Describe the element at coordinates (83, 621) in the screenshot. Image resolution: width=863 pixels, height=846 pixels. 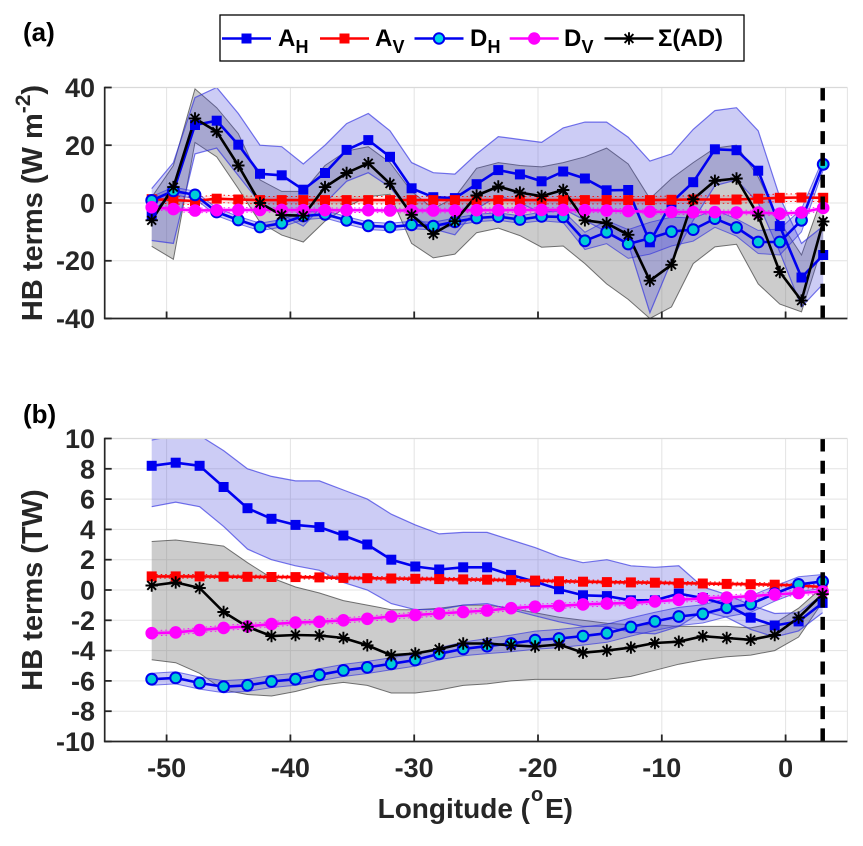
I see `svg-text: -2` at that location.